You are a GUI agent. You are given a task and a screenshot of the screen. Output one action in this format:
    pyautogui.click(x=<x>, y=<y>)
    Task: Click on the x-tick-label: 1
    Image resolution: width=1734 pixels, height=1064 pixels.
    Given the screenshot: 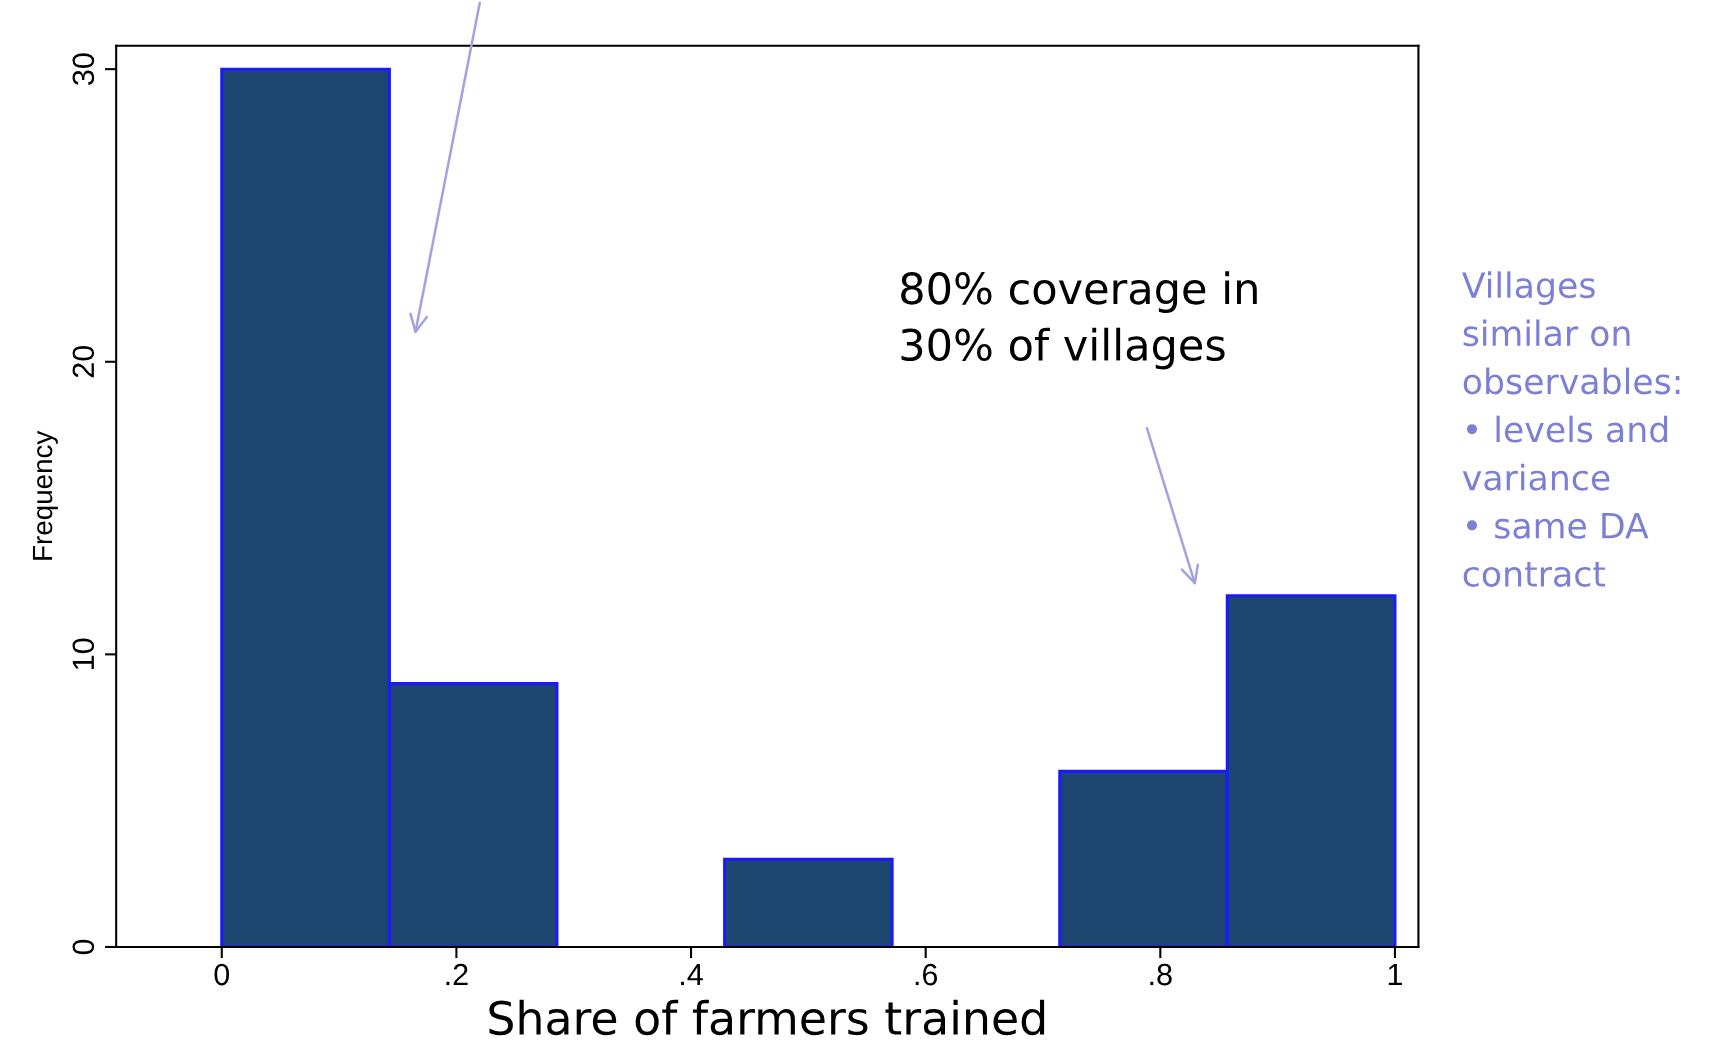 What is the action you would take?
    pyautogui.click(x=1395, y=975)
    